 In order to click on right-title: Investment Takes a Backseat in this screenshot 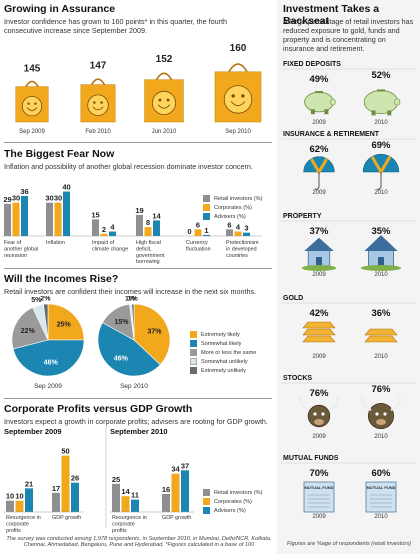, I will do `click(331, 15)`.